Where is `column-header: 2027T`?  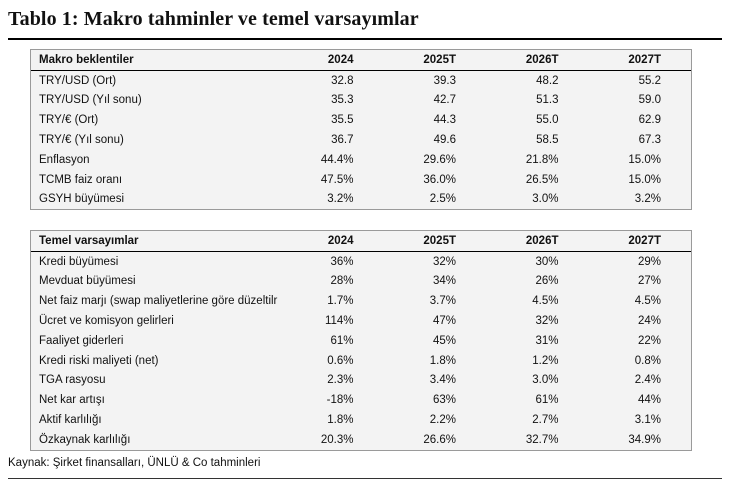
column-header: 2027T is located at coordinates (639, 241).